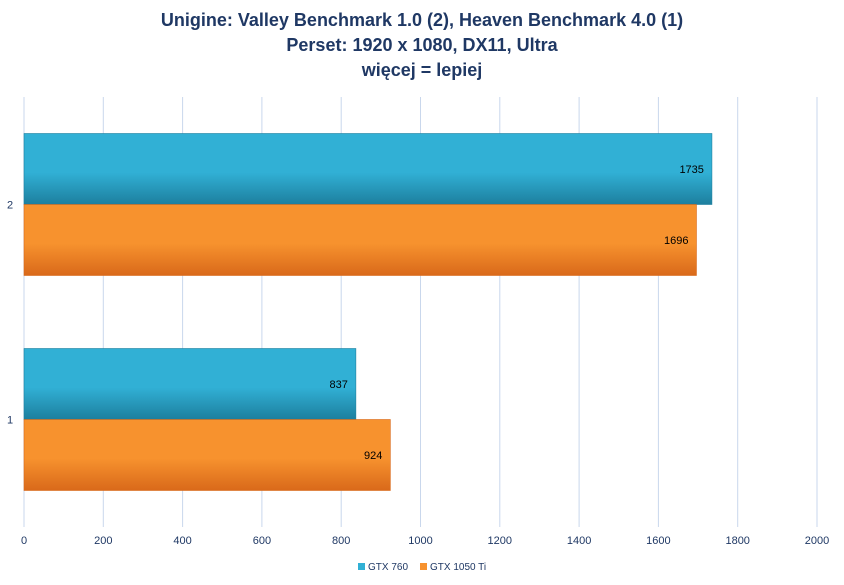  Describe the element at coordinates (817, 541) in the screenshot. I see `x-tick-label-2000: 2000` at that location.